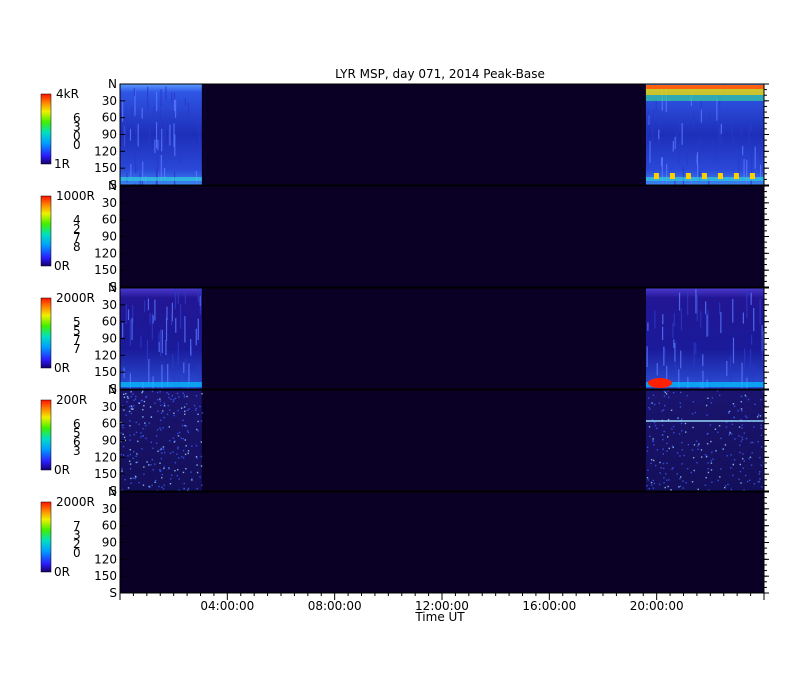  Describe the element at coordinates (77, 220) in the screenshot. I see `colorbar-digit: 4` at that location.